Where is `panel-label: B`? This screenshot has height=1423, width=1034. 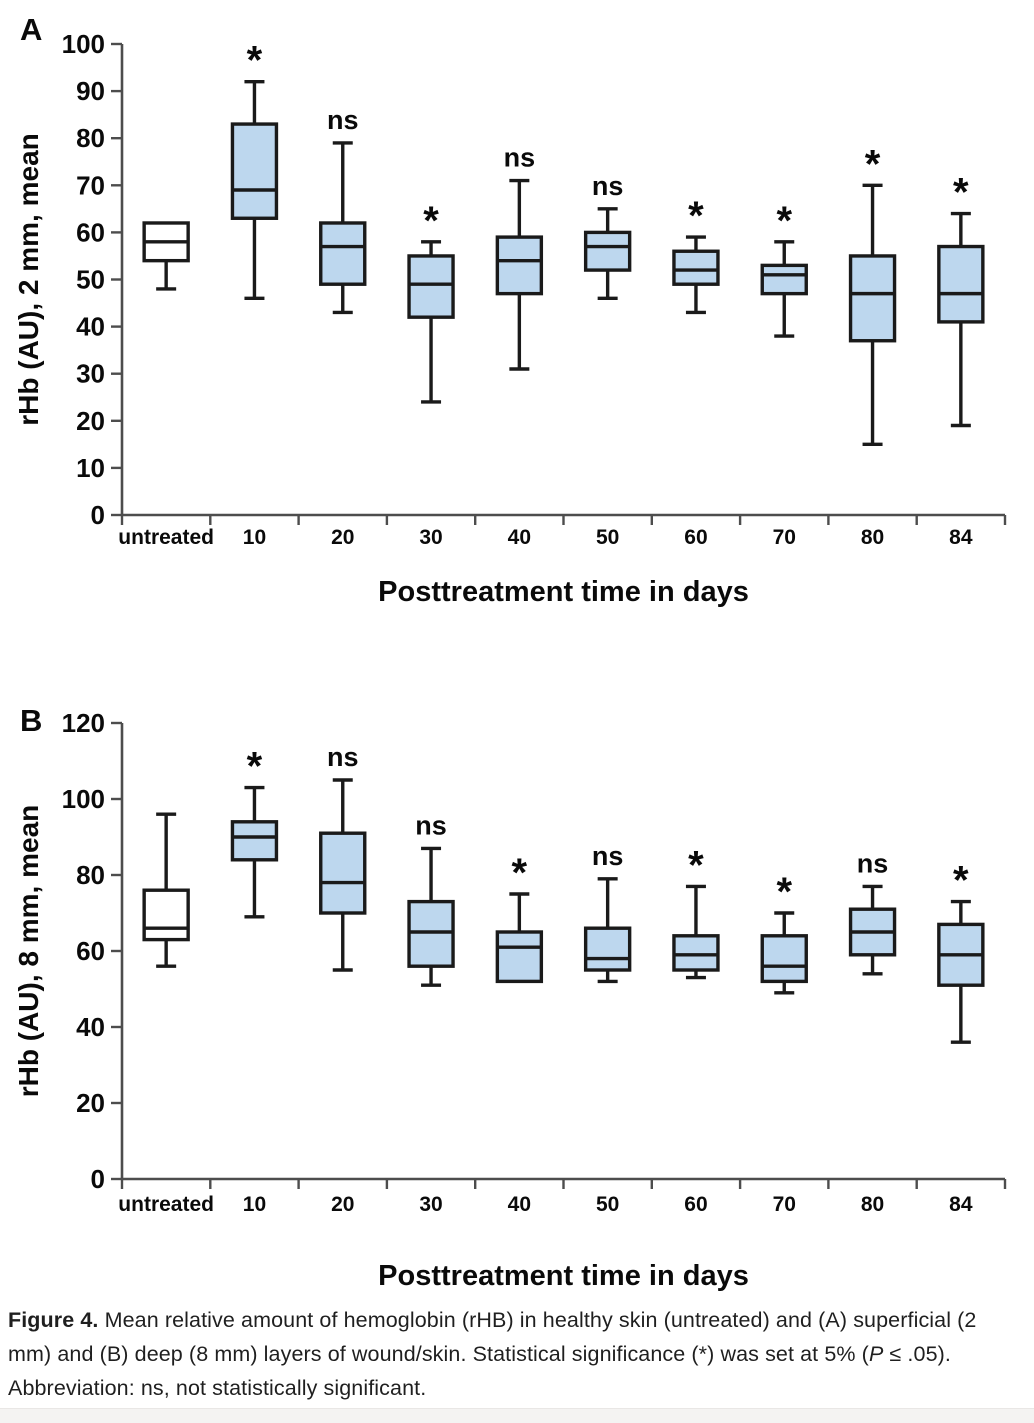
panel-label: B is located at coordinates (31, 720).